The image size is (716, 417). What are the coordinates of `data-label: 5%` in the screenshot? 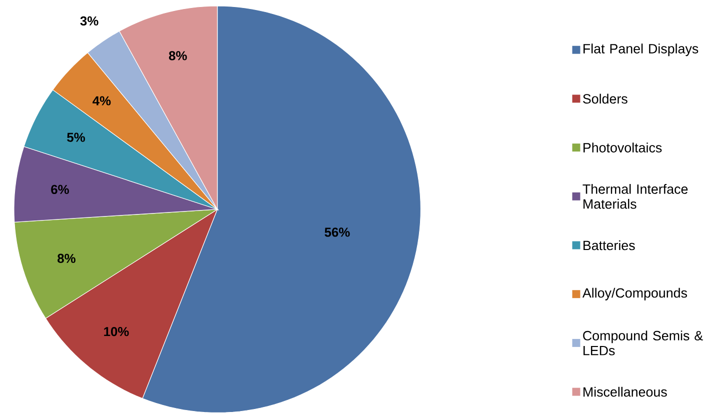 It's located at (76, 137).